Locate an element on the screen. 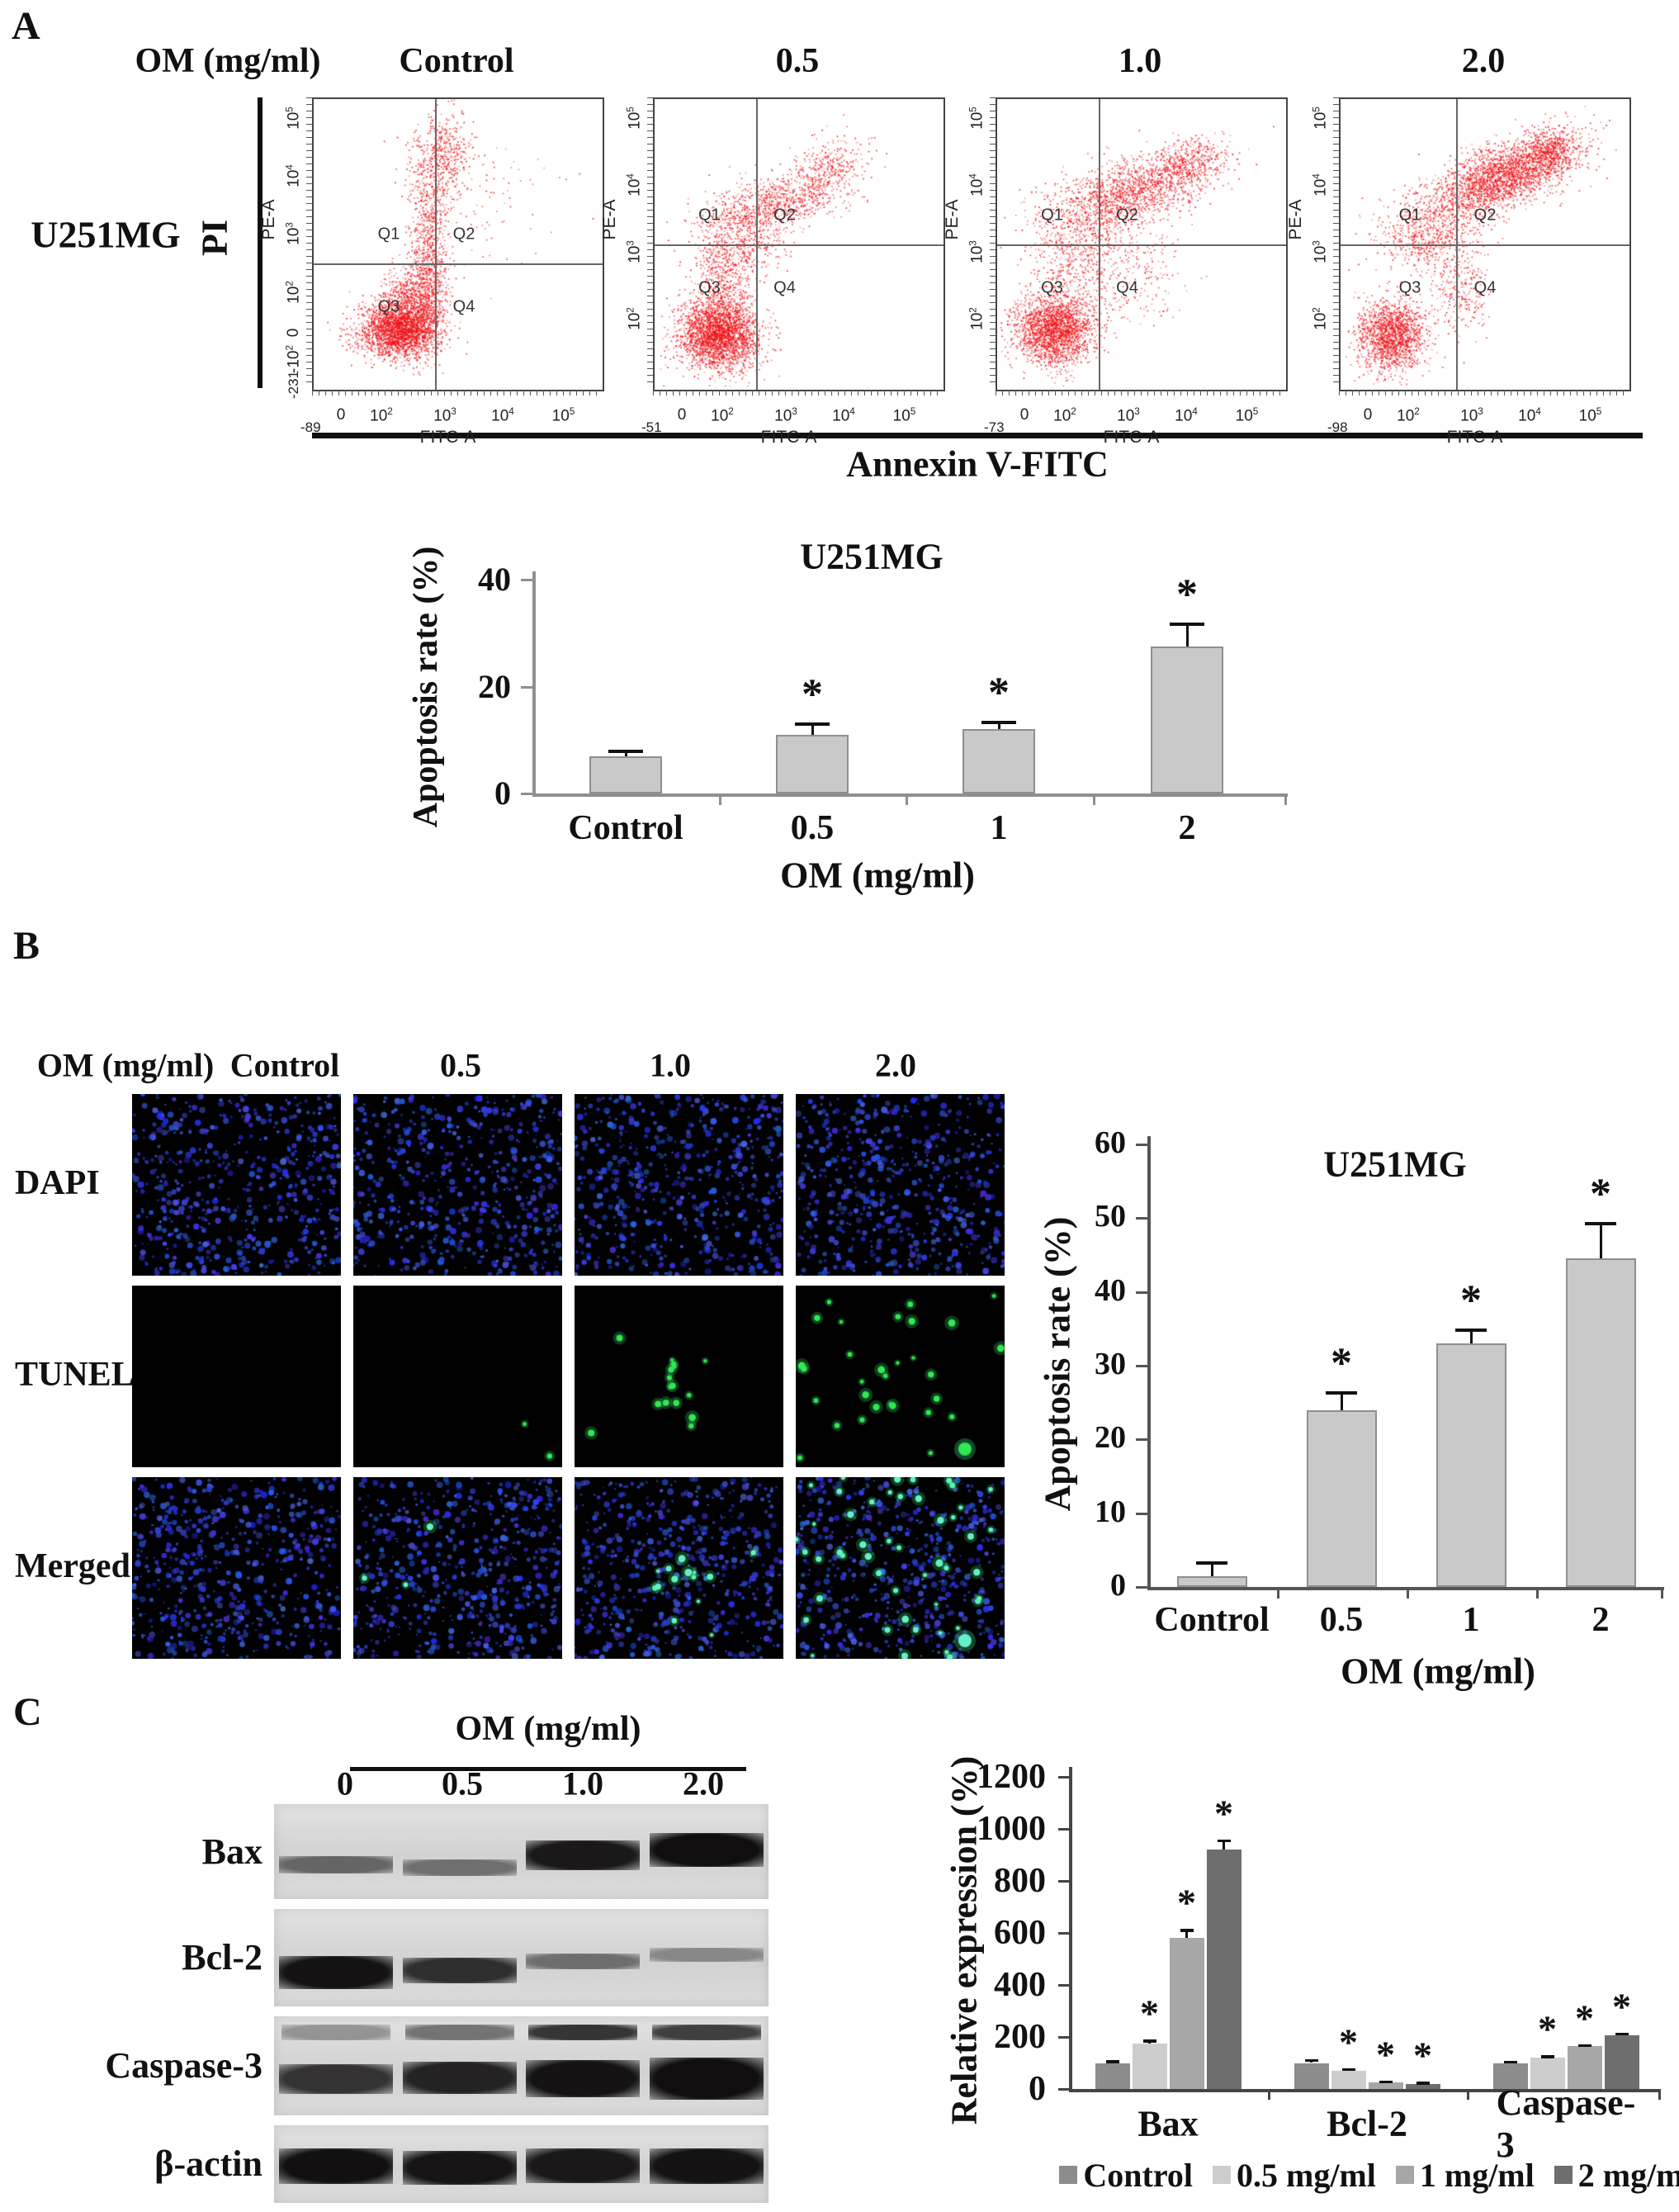 The height and width of the screenshot is (2212, 1679). micro-column-header: 2.0 is located at coordinates (895, 1065).